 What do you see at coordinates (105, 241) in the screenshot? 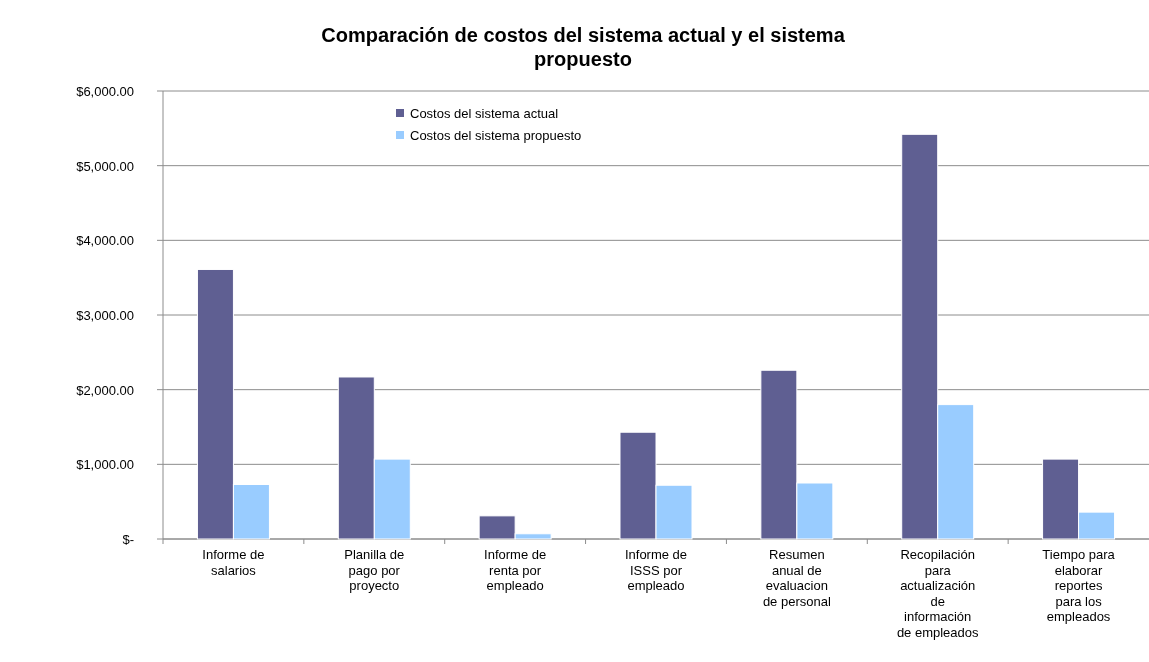
I see `y-tick-label: $4,000.00` at bounding box center [105, 241].